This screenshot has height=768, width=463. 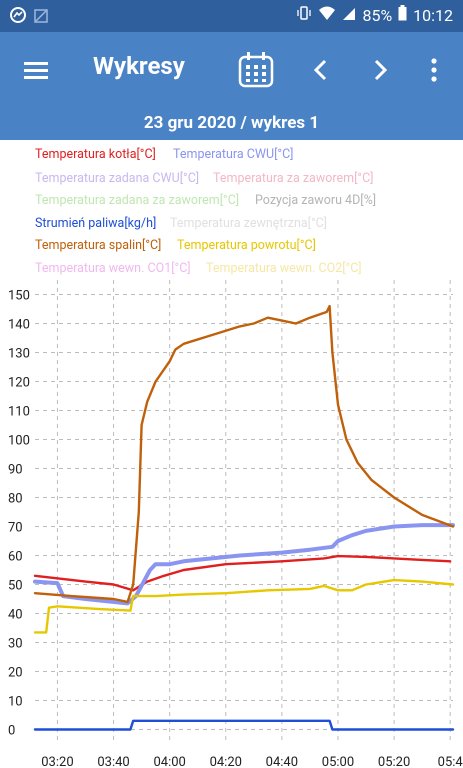 What do you see at coordinates (113, 761) in the screenshot?
I see `x-tick-label: 03:40` at bounding box center [113, 761].